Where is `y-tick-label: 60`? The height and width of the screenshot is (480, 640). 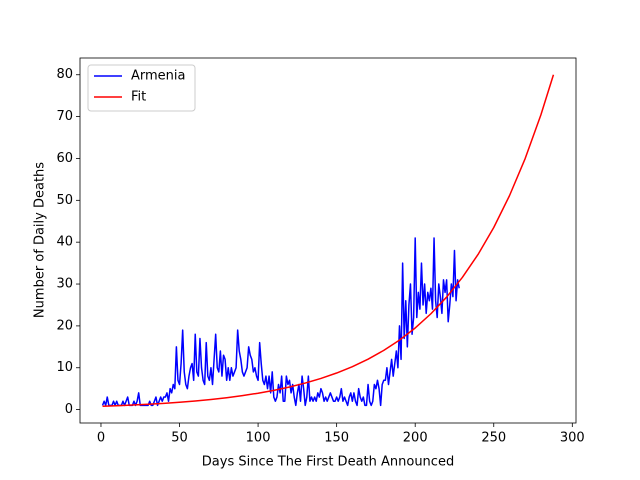 y-tick-label: 60 is located at coordinates (64, 158).